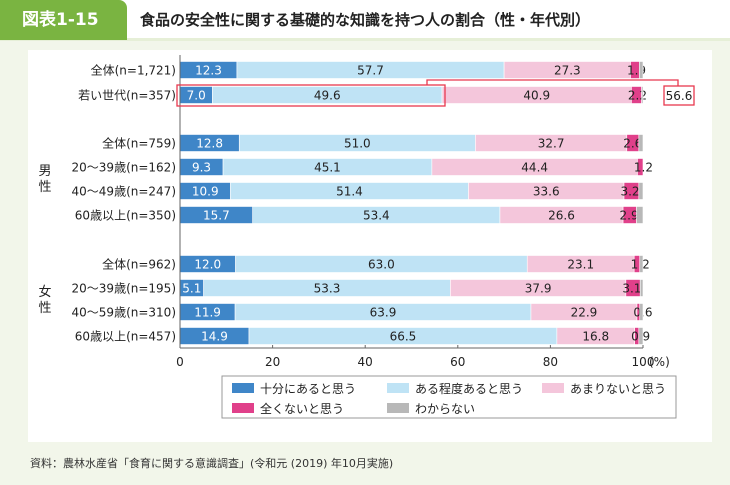 The height and width of the screenshot is (485, 730). What do you see at coordinates (357, 144) in the screenshot?
I see `data-label: 51.0` at bounding box center [357, 144].